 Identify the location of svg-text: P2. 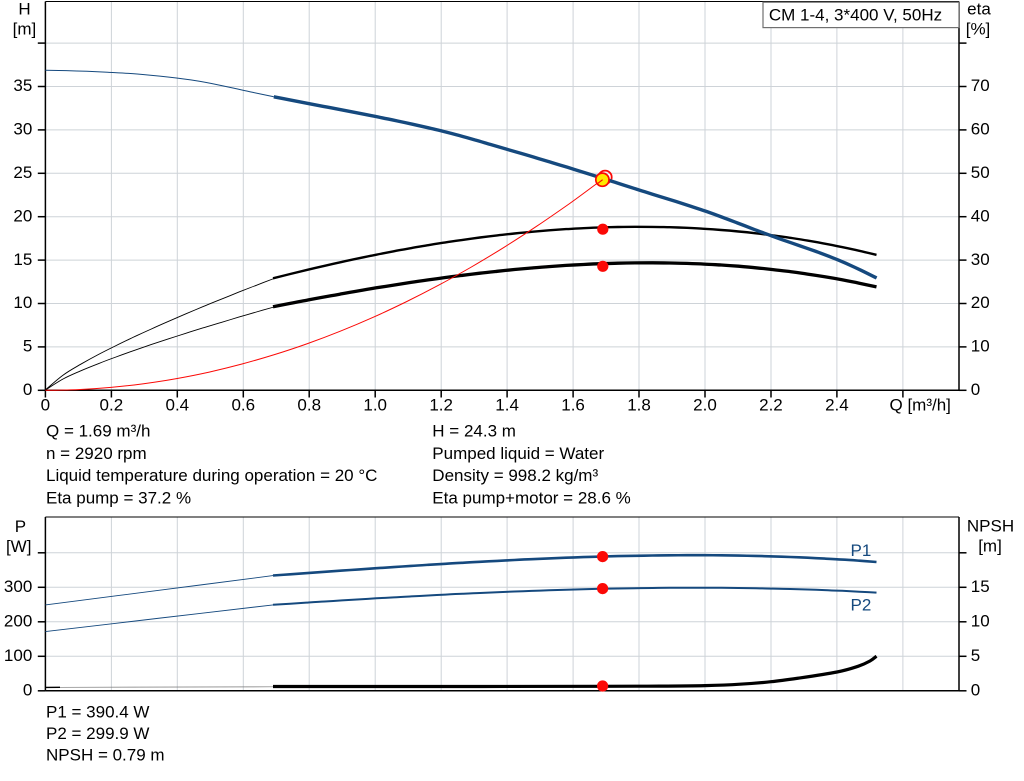
(861, 604).